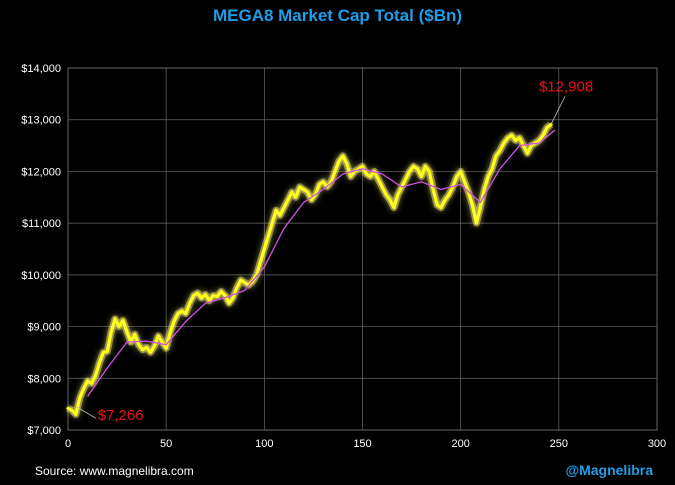 Image resolution: width=675 pixels, height=485 pixels. What do you see at coordinates (44, 379) in the screenshot?
I see `y-tick-label: $8,000` at bounding box center [44, 379].